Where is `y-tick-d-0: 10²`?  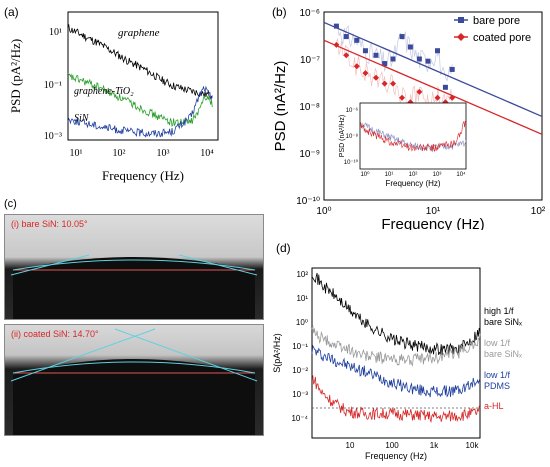
y-tick-d-0: 10² is located at coordinates (302, 274).